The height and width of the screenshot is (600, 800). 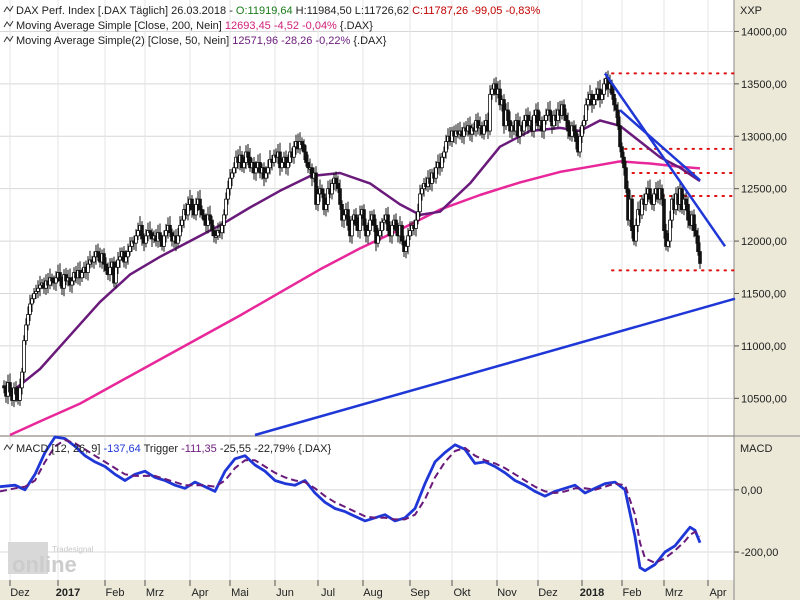 What do you see at coordinates (420, 593) in the screenshot?
I see `time-tick-label: Sep` at bounding box center [420, 593].